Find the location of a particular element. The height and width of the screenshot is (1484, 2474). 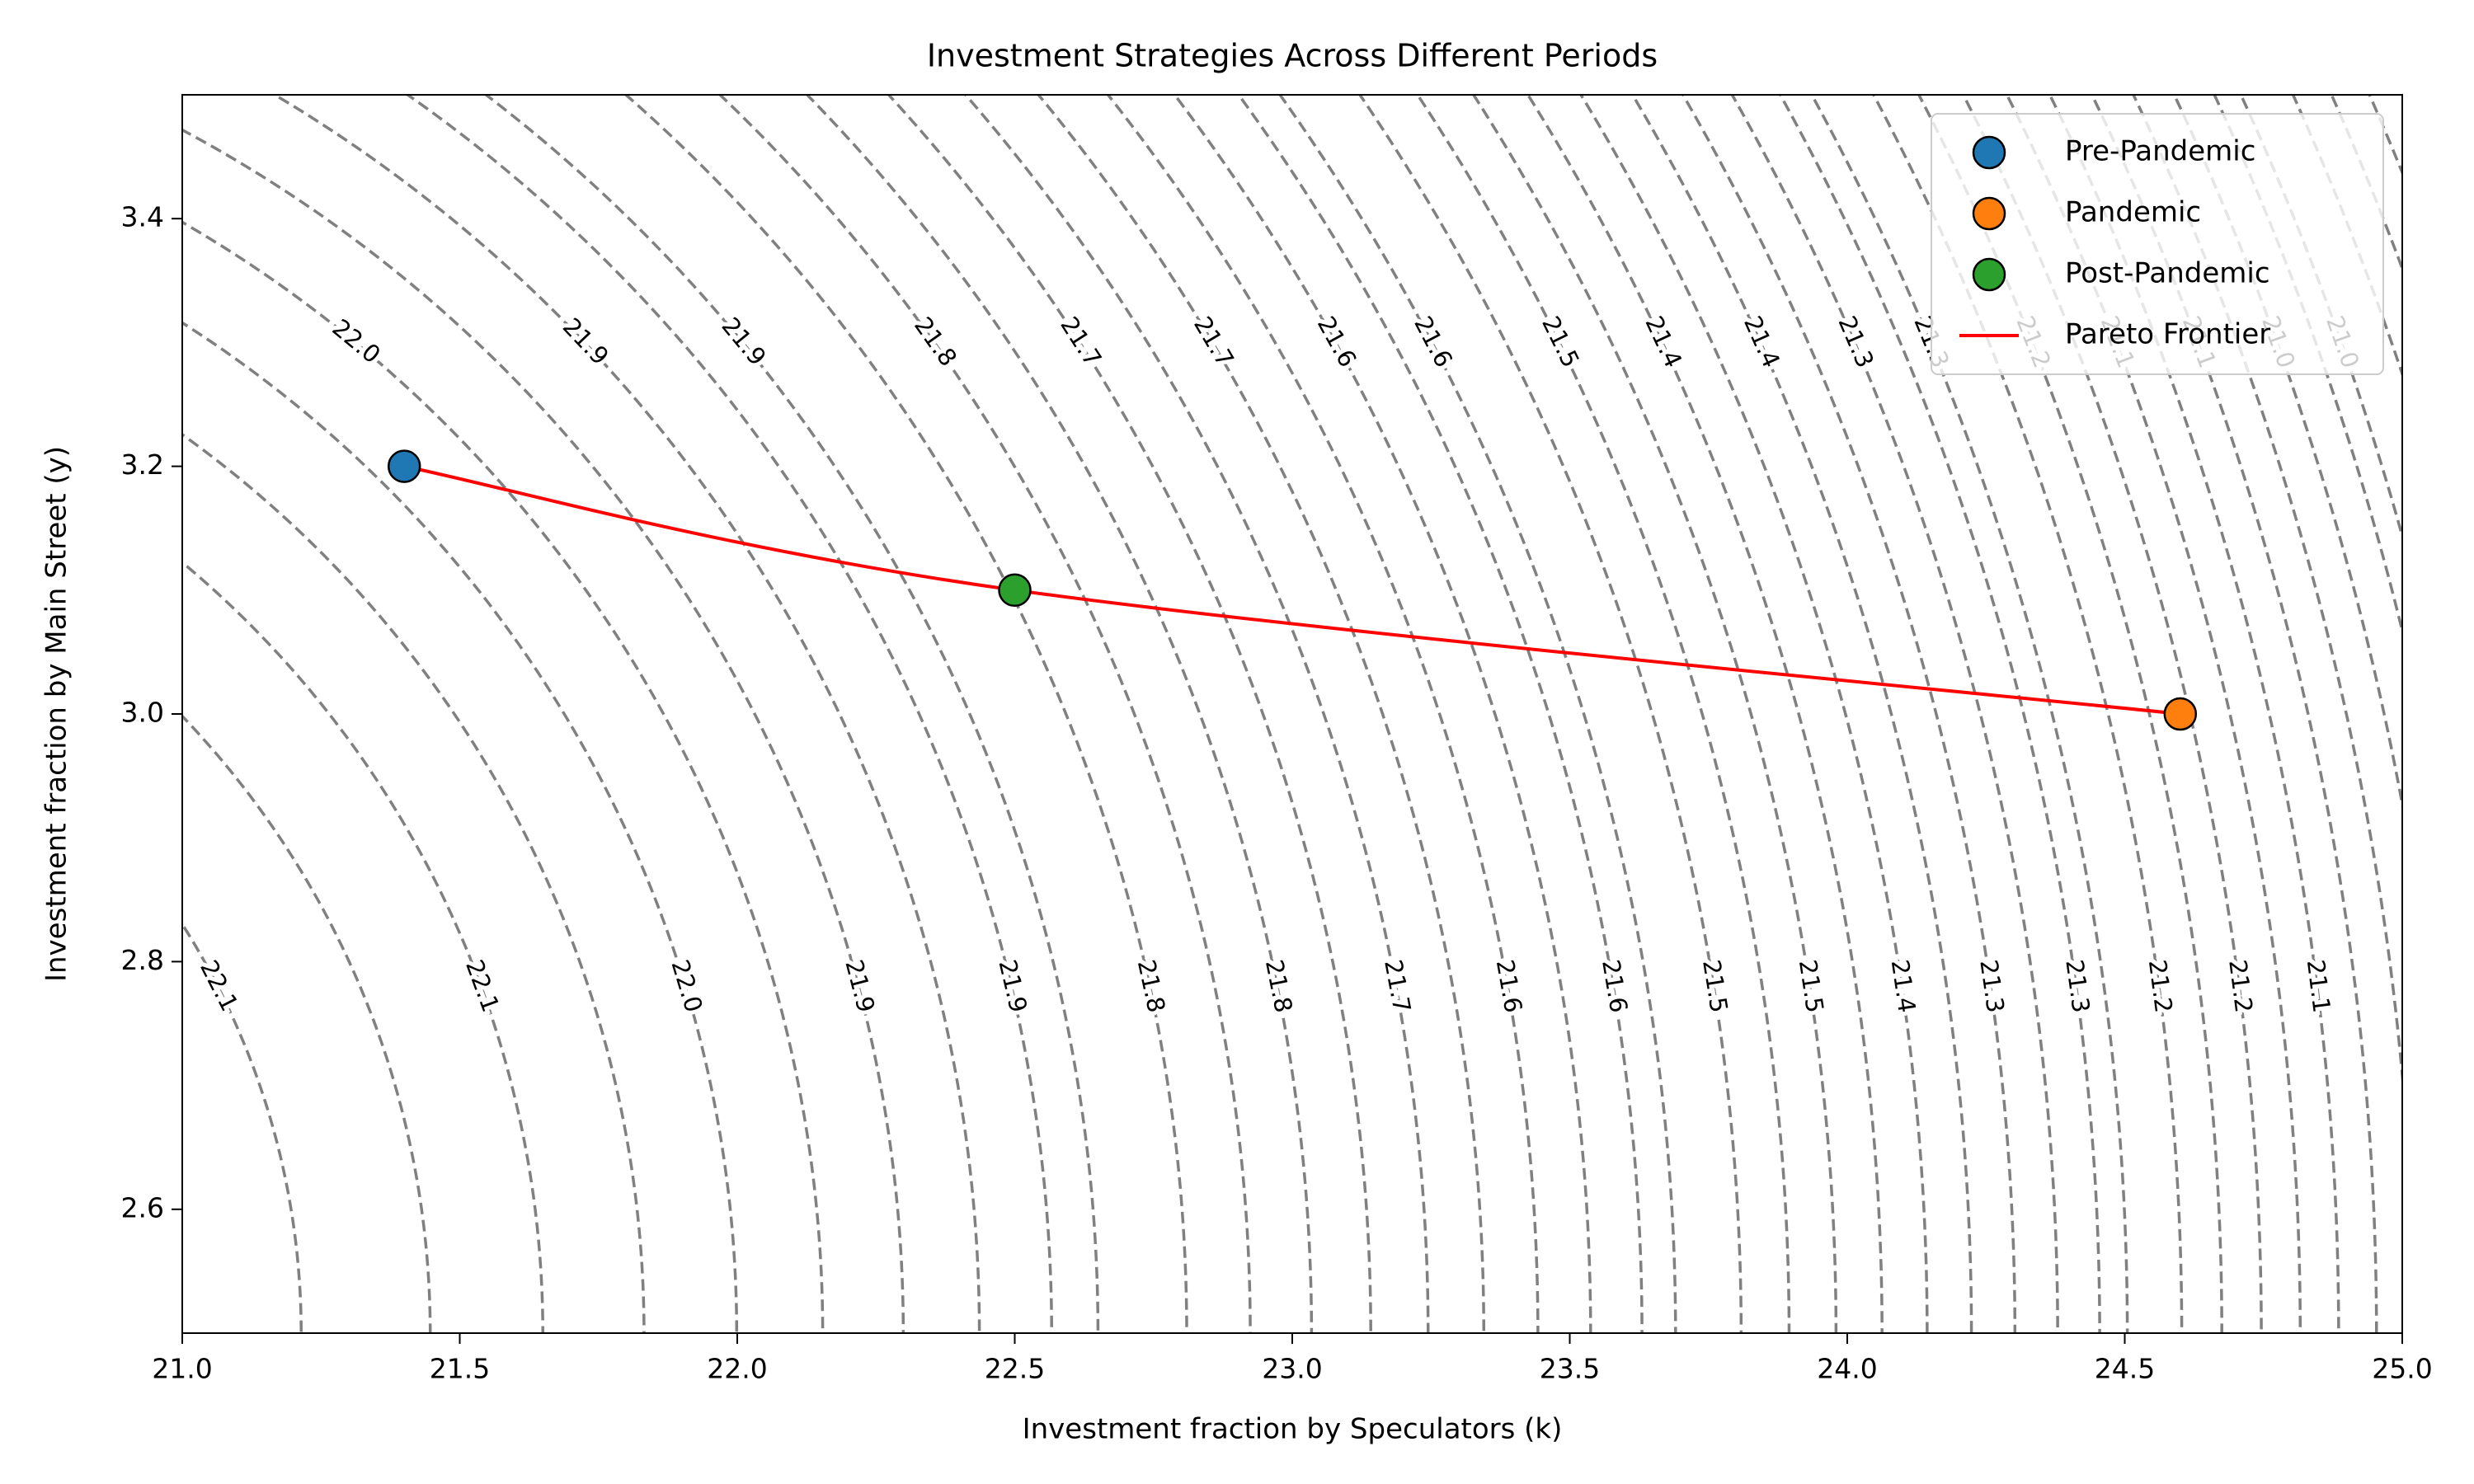

x-tick-label: 25.0 is located at coordinates (2402, 1369).